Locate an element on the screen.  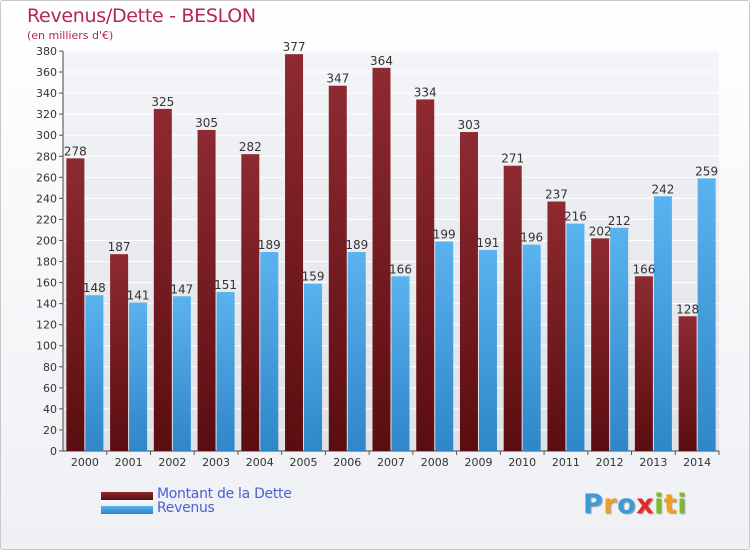
legend-swatch-dette is located at coordinates (127, 497).